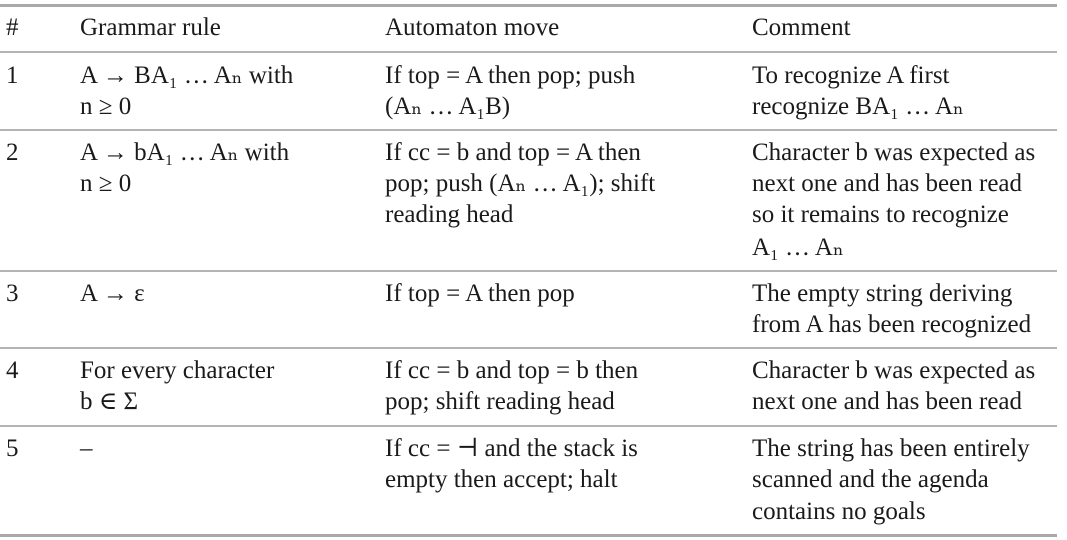  I want to click on comment-line: The string has been entirely, so click(891, 448).